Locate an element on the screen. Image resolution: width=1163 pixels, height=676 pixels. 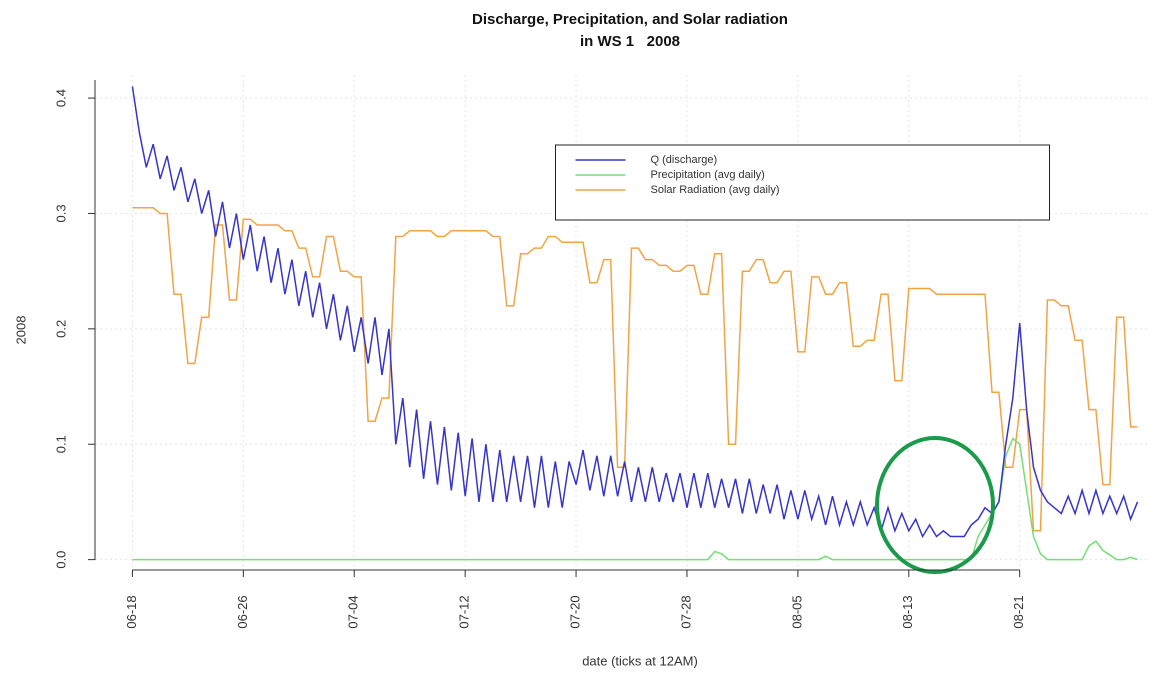
y-tick-label: 0.2 is located at coordinates (60, 329).